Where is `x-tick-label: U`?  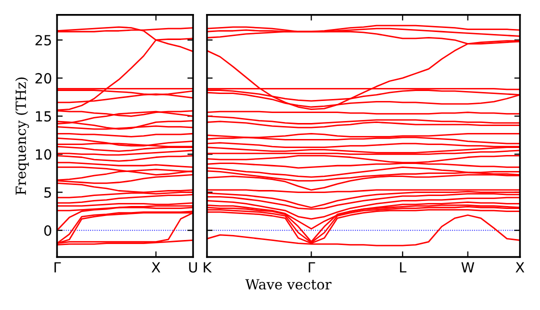 x-tick-label: U is located at coordinates (193, 267).